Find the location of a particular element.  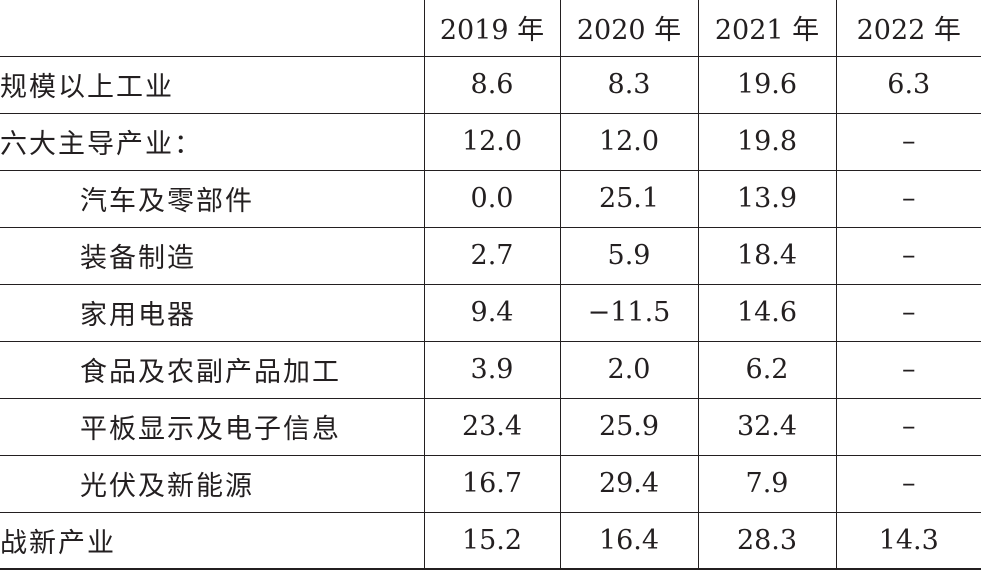

value-cell: 28.3 is located at coordinates (766, 540).